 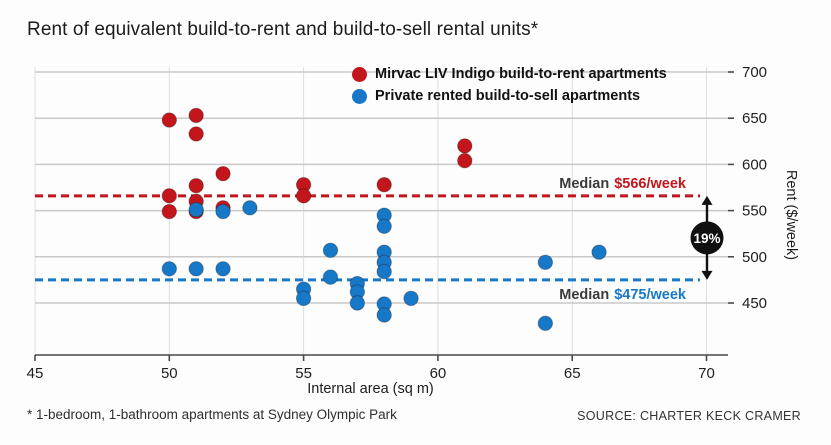 What do you see at coordinates (370, 389) in the screenshot?
I see `x-axis-title: Internal area (sq m)` at bounding box center [370, 389].